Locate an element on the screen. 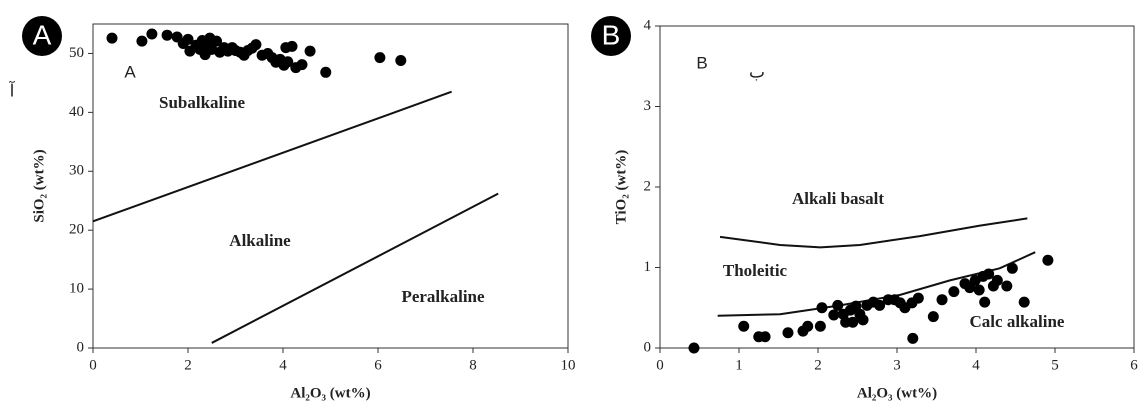 Image resolution: width=1142 pixels, height=408 pixels. y-tick-label: 40 is located at coordinates (76, 112).